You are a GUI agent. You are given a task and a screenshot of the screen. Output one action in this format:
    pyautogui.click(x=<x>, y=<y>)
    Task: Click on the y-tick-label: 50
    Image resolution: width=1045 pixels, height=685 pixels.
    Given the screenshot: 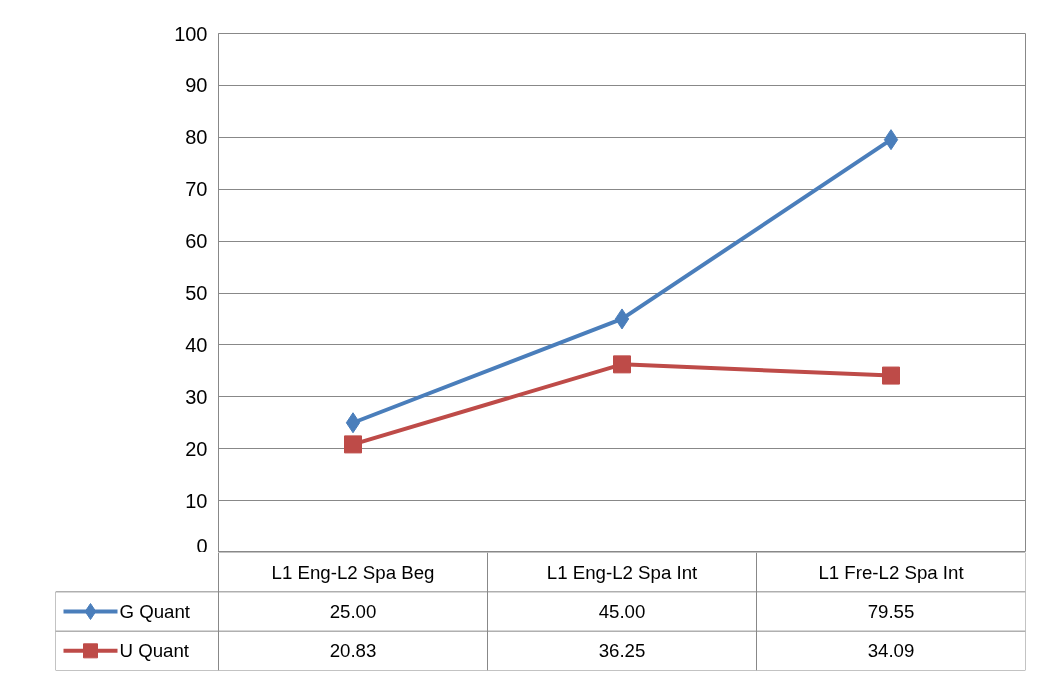 What is the action you would take?
    pyautogui.click(x=196, y=293)
    